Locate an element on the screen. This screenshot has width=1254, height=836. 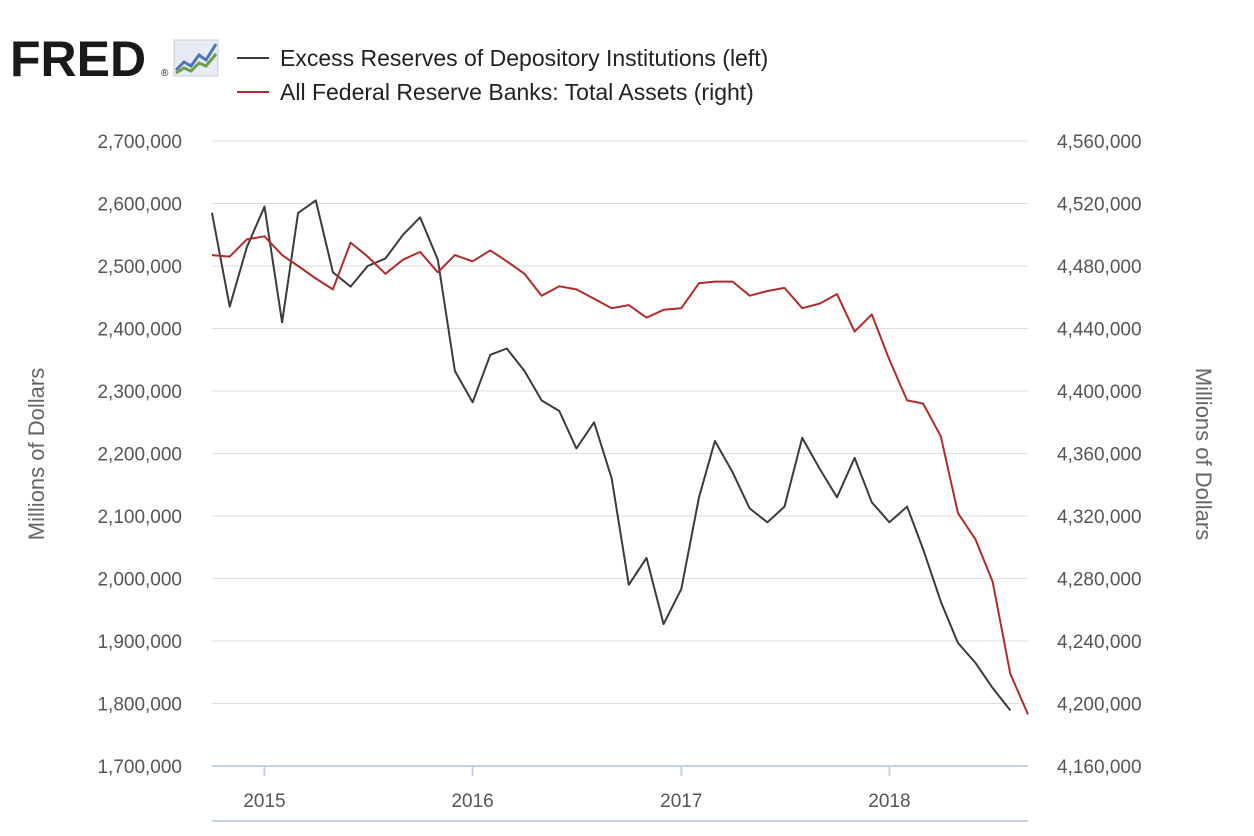
x-tick-label: 2016 is located at coordinates (472, 801).